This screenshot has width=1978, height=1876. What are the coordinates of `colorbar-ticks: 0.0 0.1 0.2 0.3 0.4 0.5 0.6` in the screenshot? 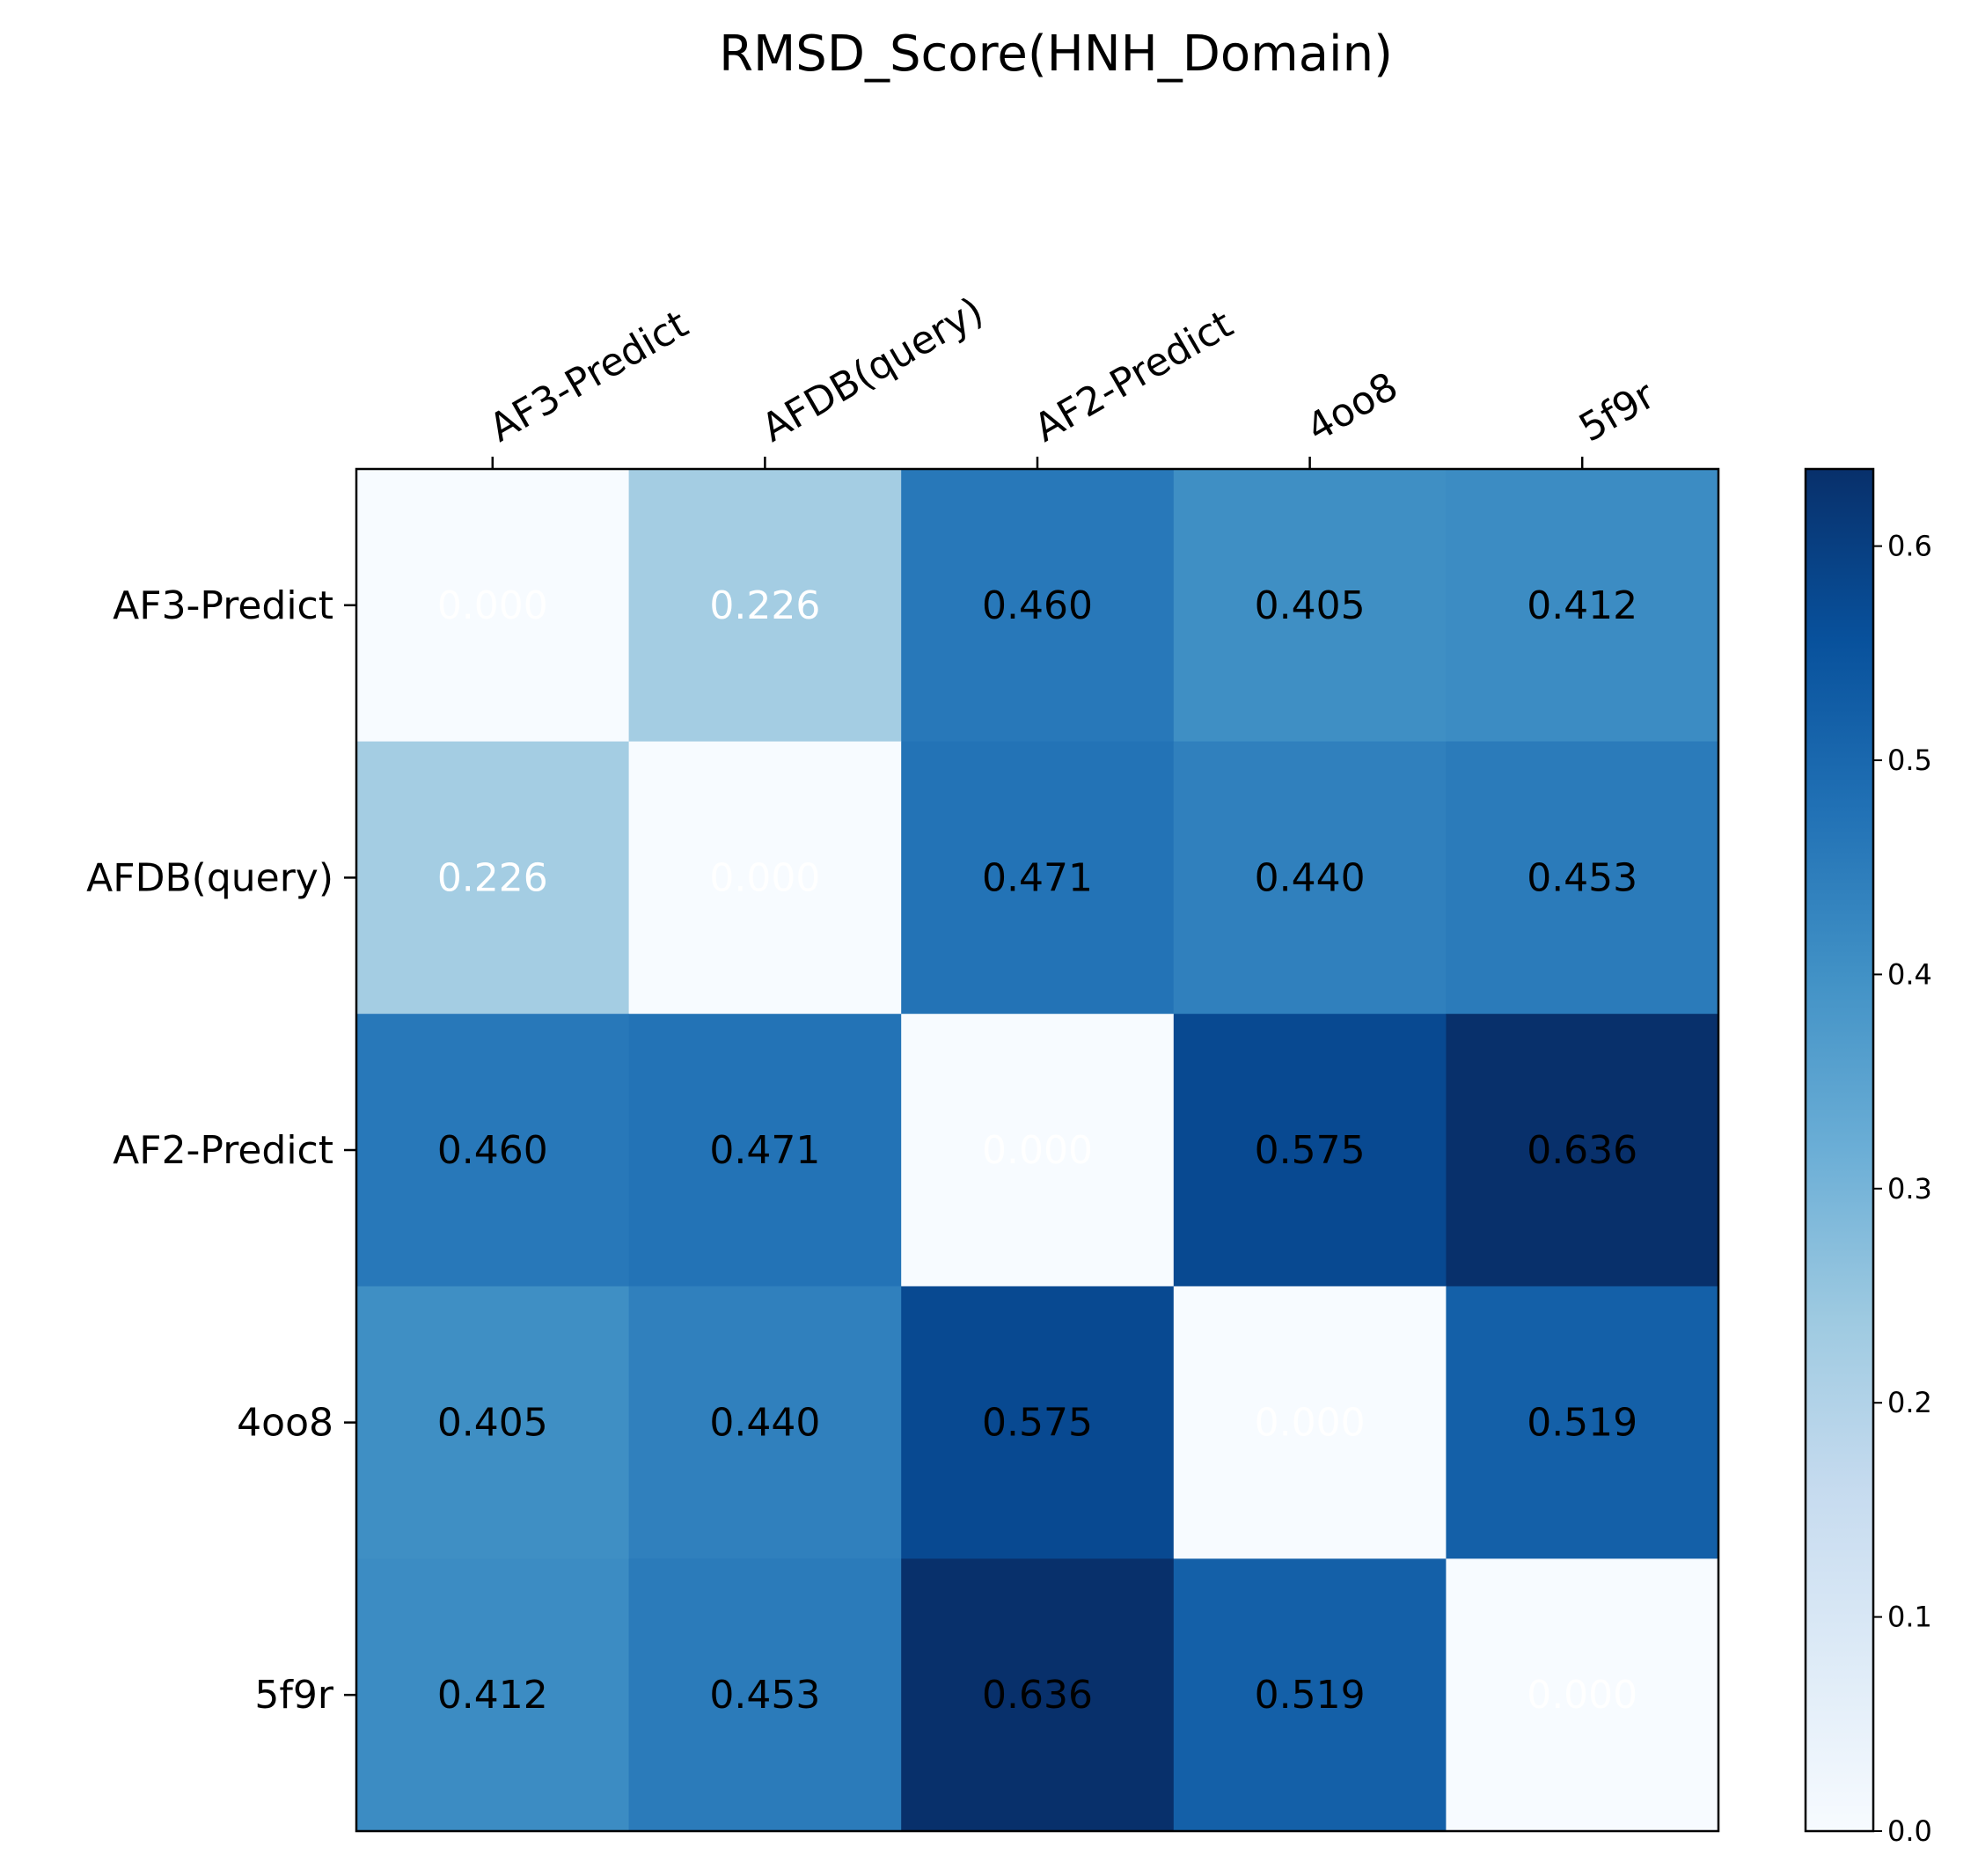 It's located at (1902, 1189).